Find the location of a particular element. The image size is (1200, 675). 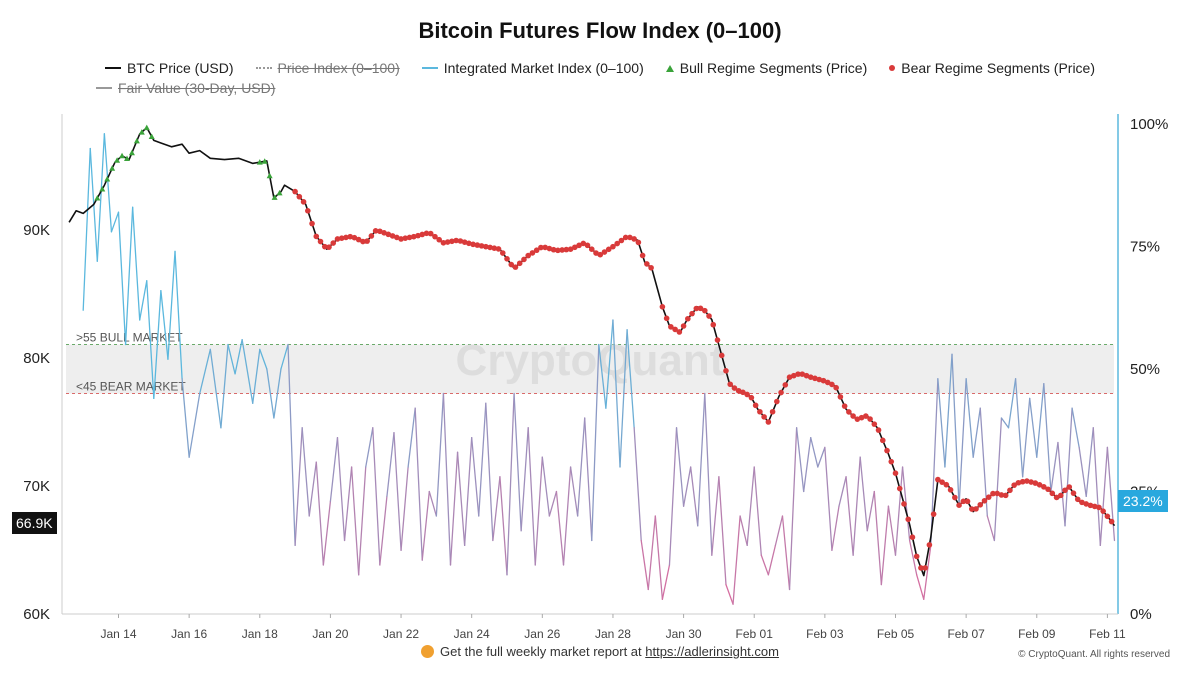

left-tick-label: 60K is located at coordinates (36, 614).